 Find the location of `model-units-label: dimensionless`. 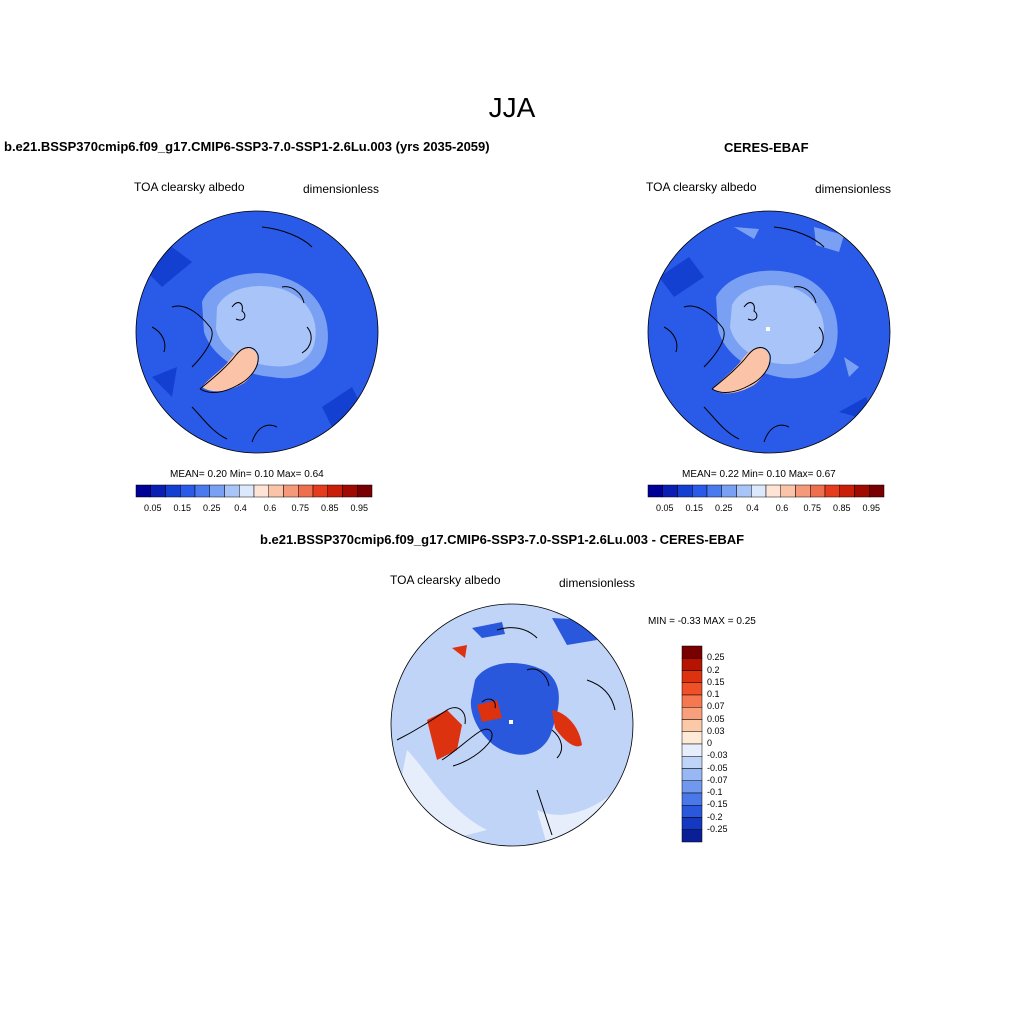

model-units-label: dimensionless is located at coordinates (341, 189).